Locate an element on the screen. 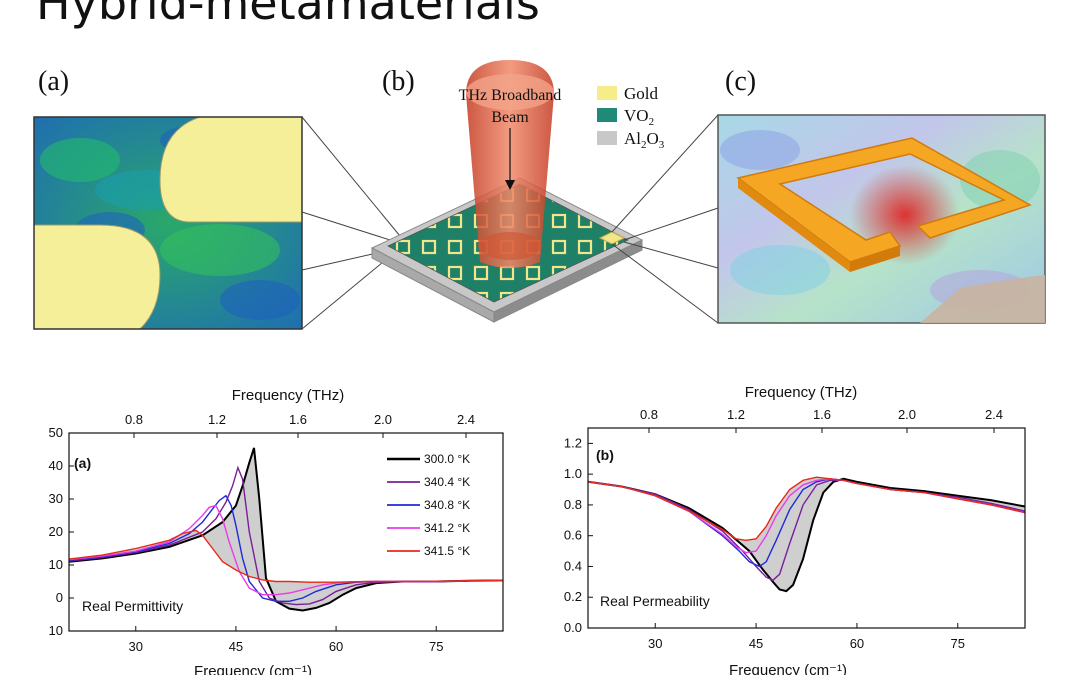 The width and height of the screenshot is (1080, 675). chart-a-x-tick-label: 30 is located at coordinates (136, 646).